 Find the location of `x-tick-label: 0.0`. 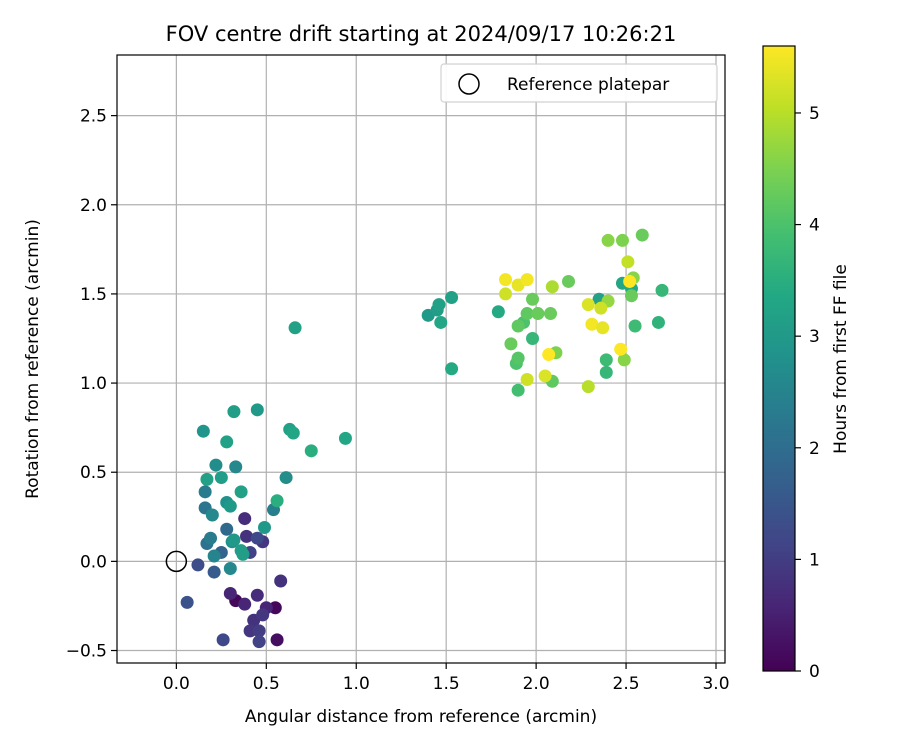

x-tick-label: 0.0 is located at coordinates (176, 684).